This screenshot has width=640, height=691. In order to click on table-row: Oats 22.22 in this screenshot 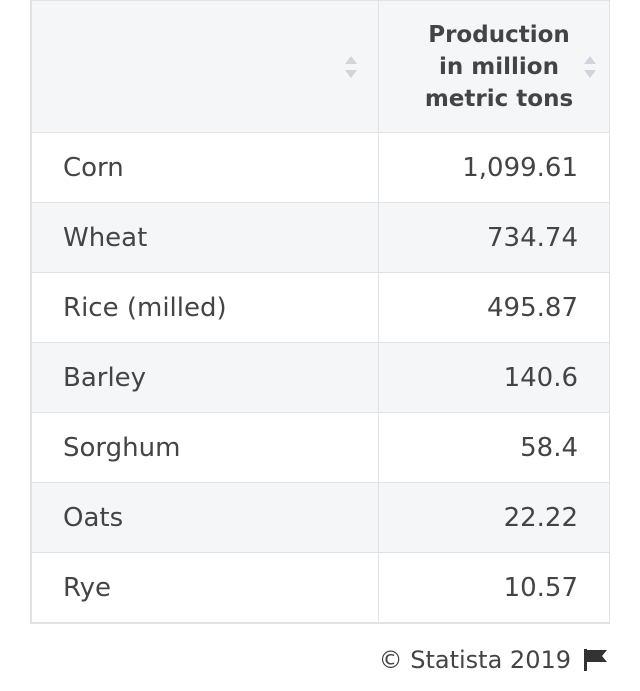, I will do `click(320, 517)`.